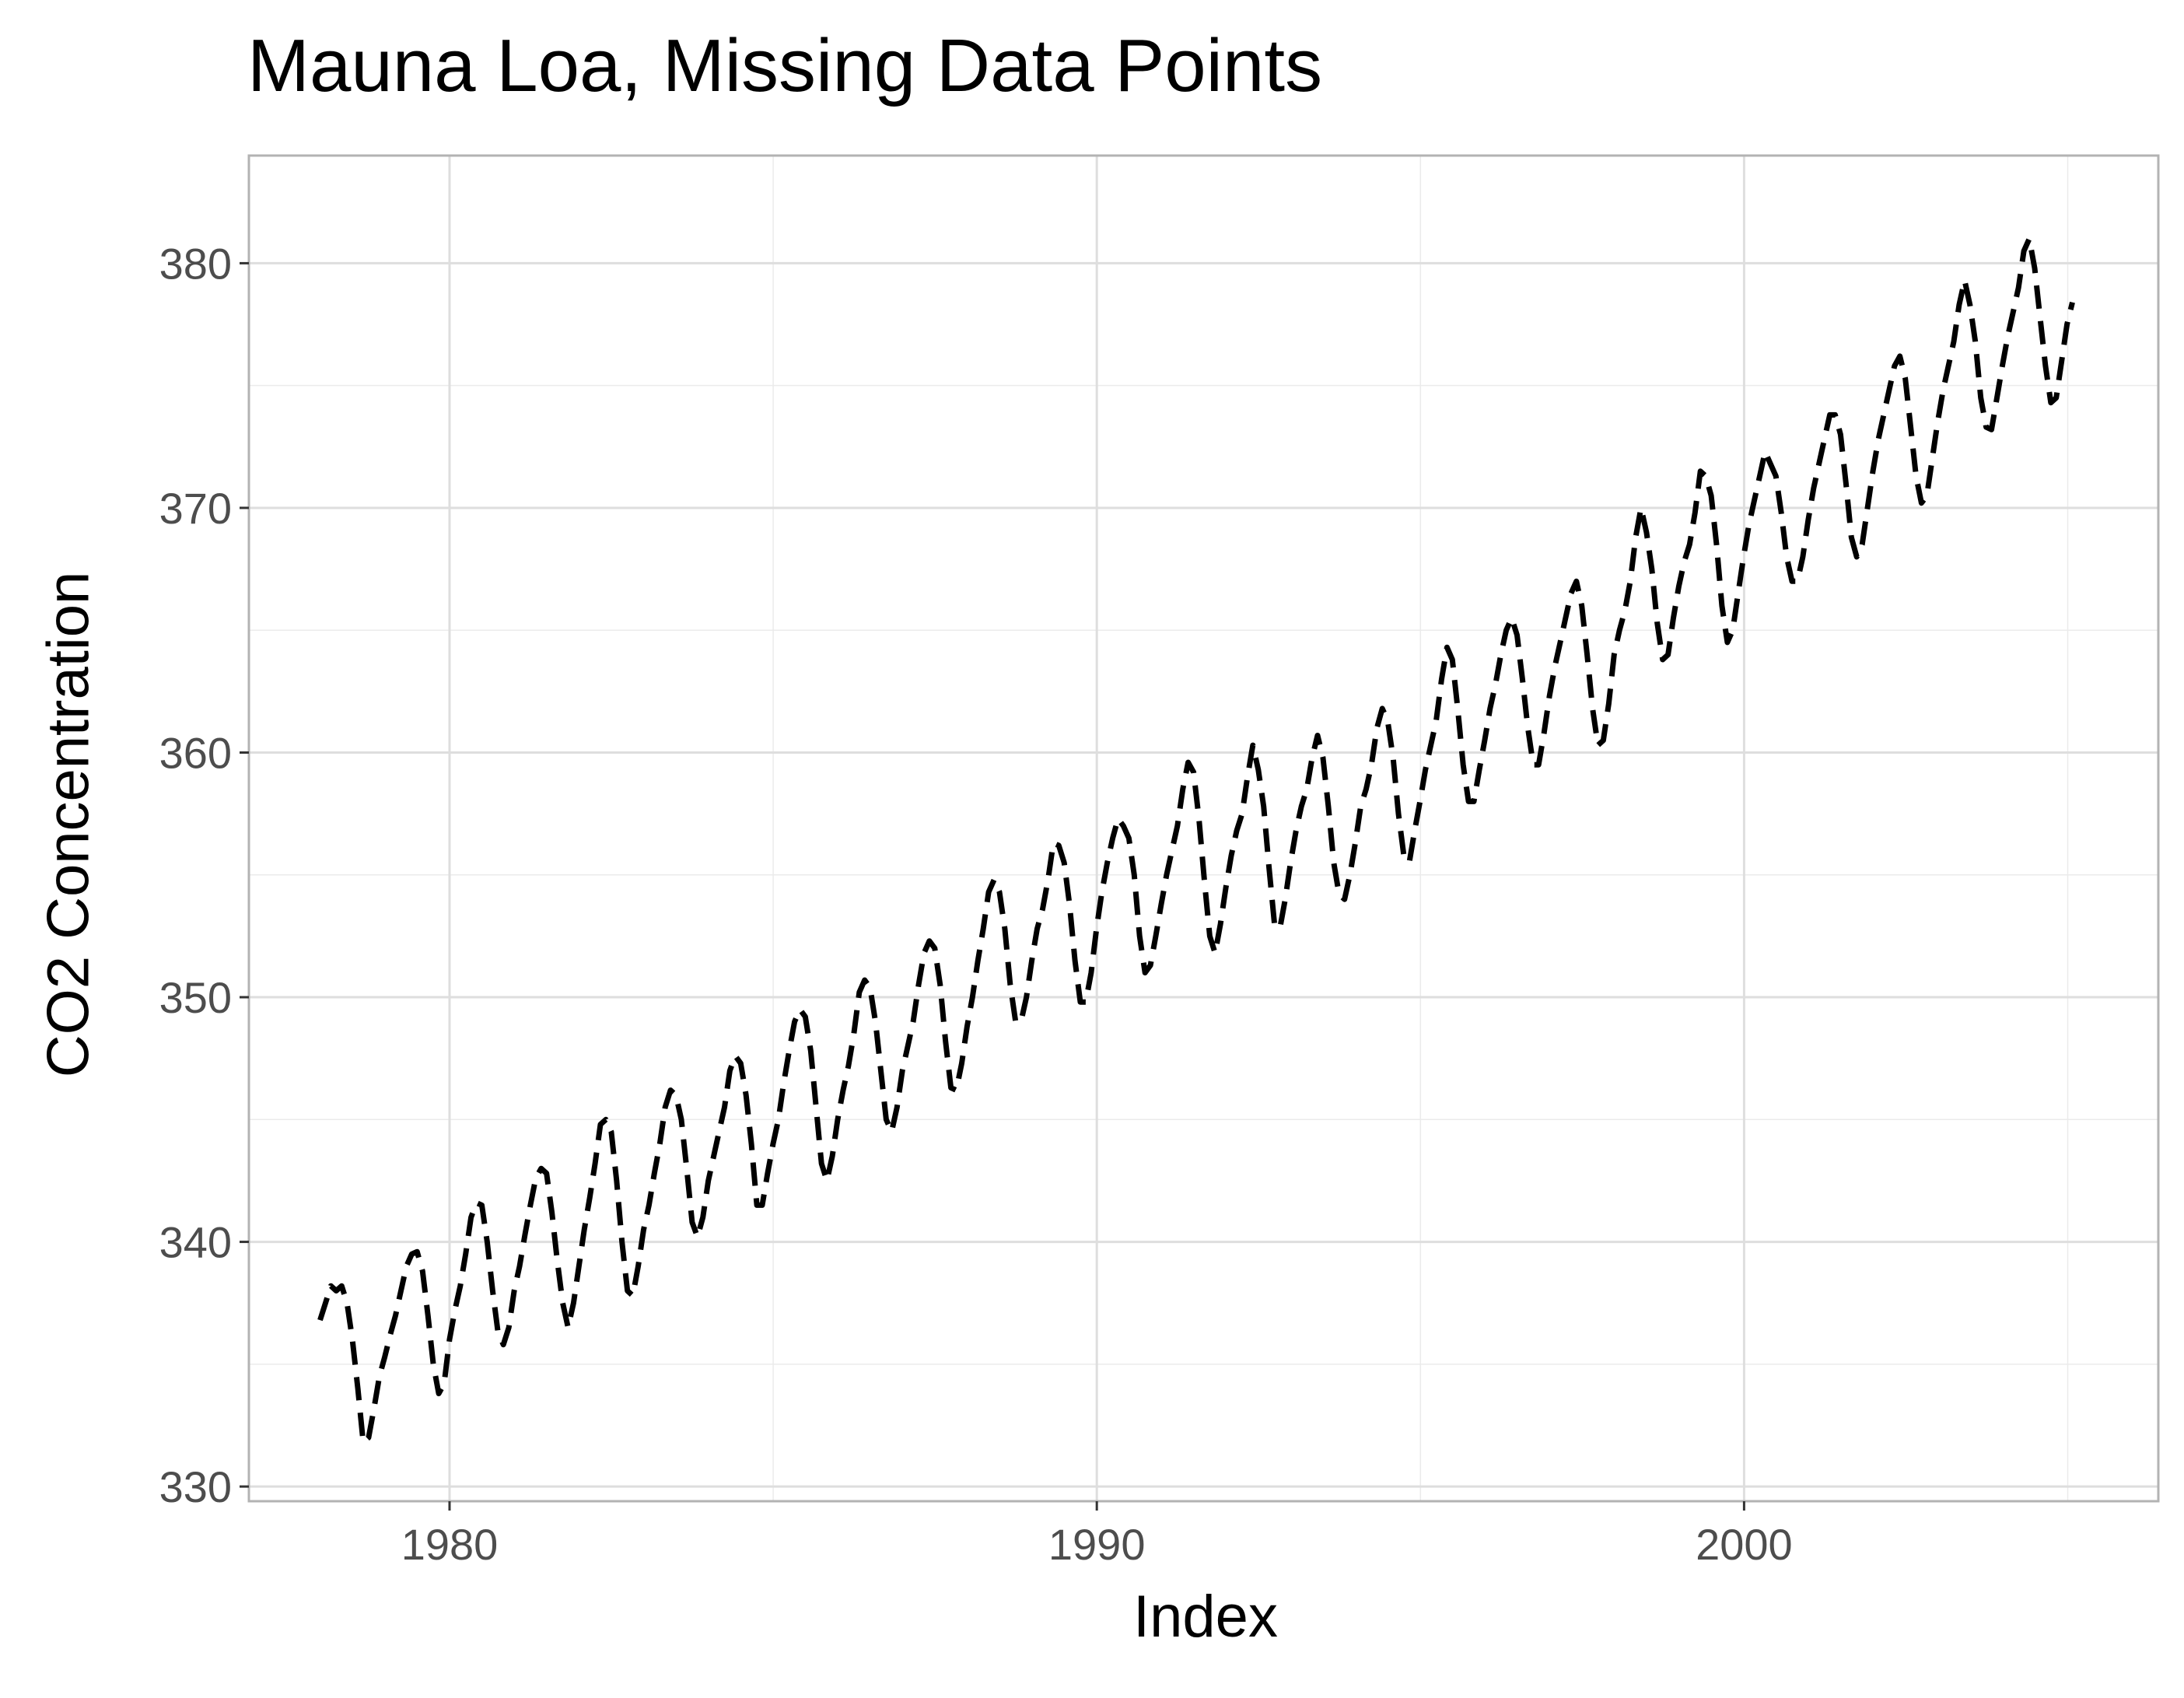  What do you see at coordinates (450, 1544) in the screenshot?
I see `x-tick-label: 1980` at bounding box center [450, 1544].